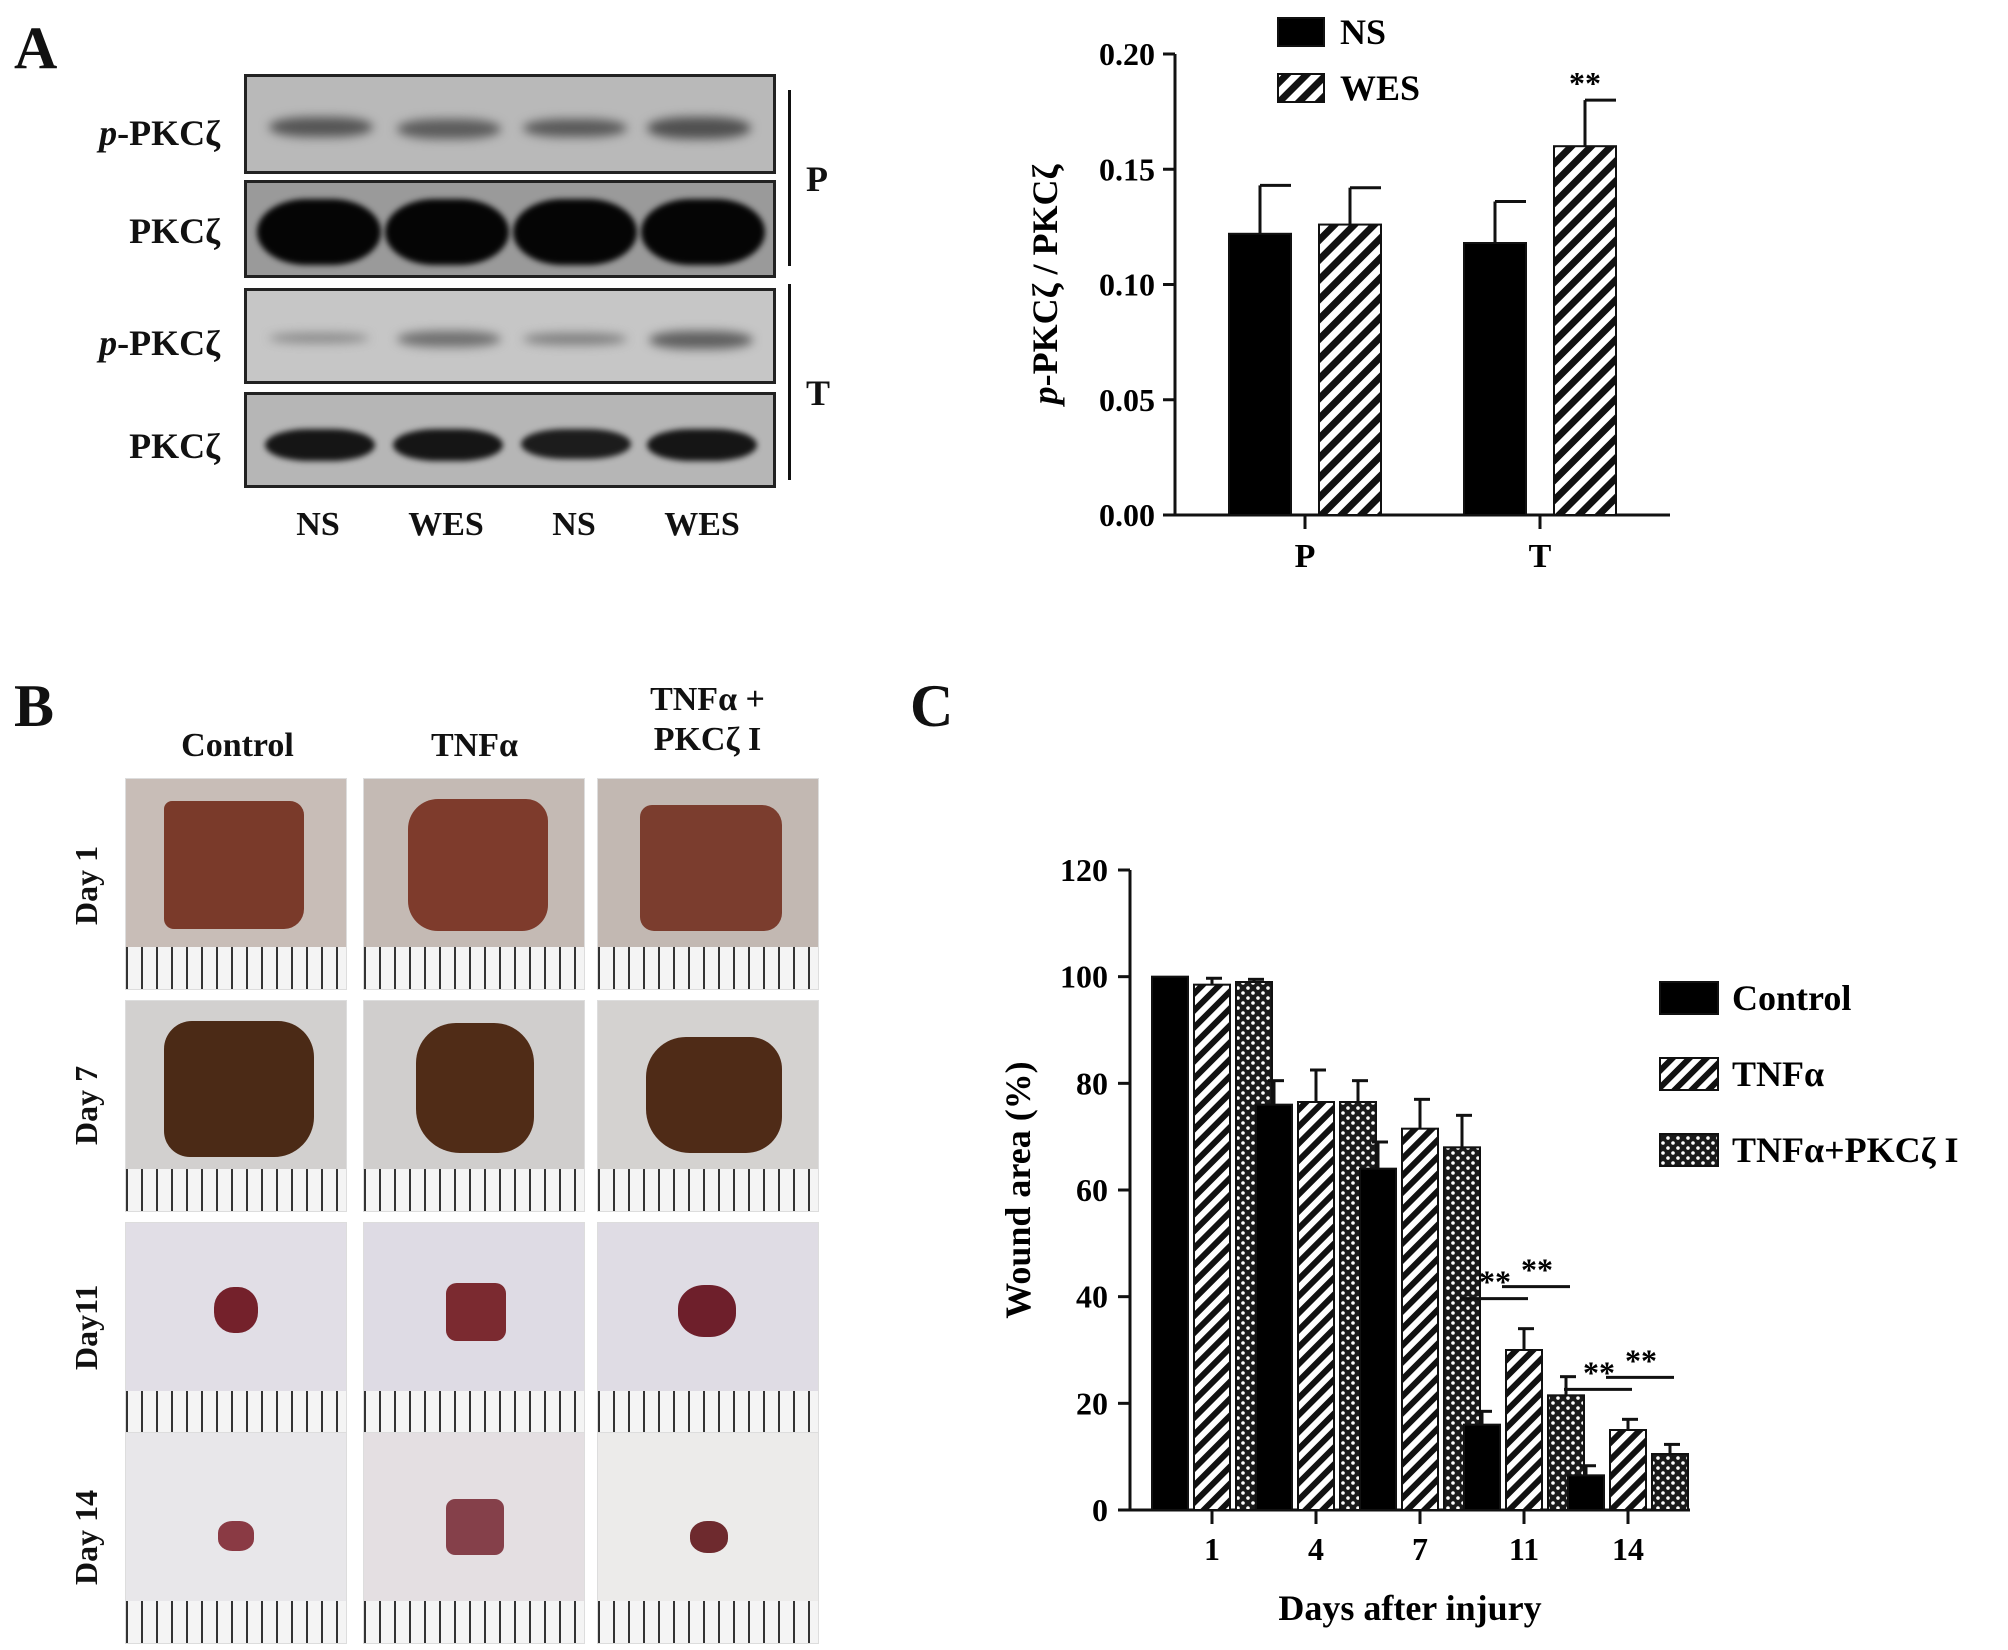 Image resolution: width=2008 pixels, height=1650 pixels. Describe the element at coordinates (474, 1328) in the screenshot. I see `photo-day11-tnfa` at that location.